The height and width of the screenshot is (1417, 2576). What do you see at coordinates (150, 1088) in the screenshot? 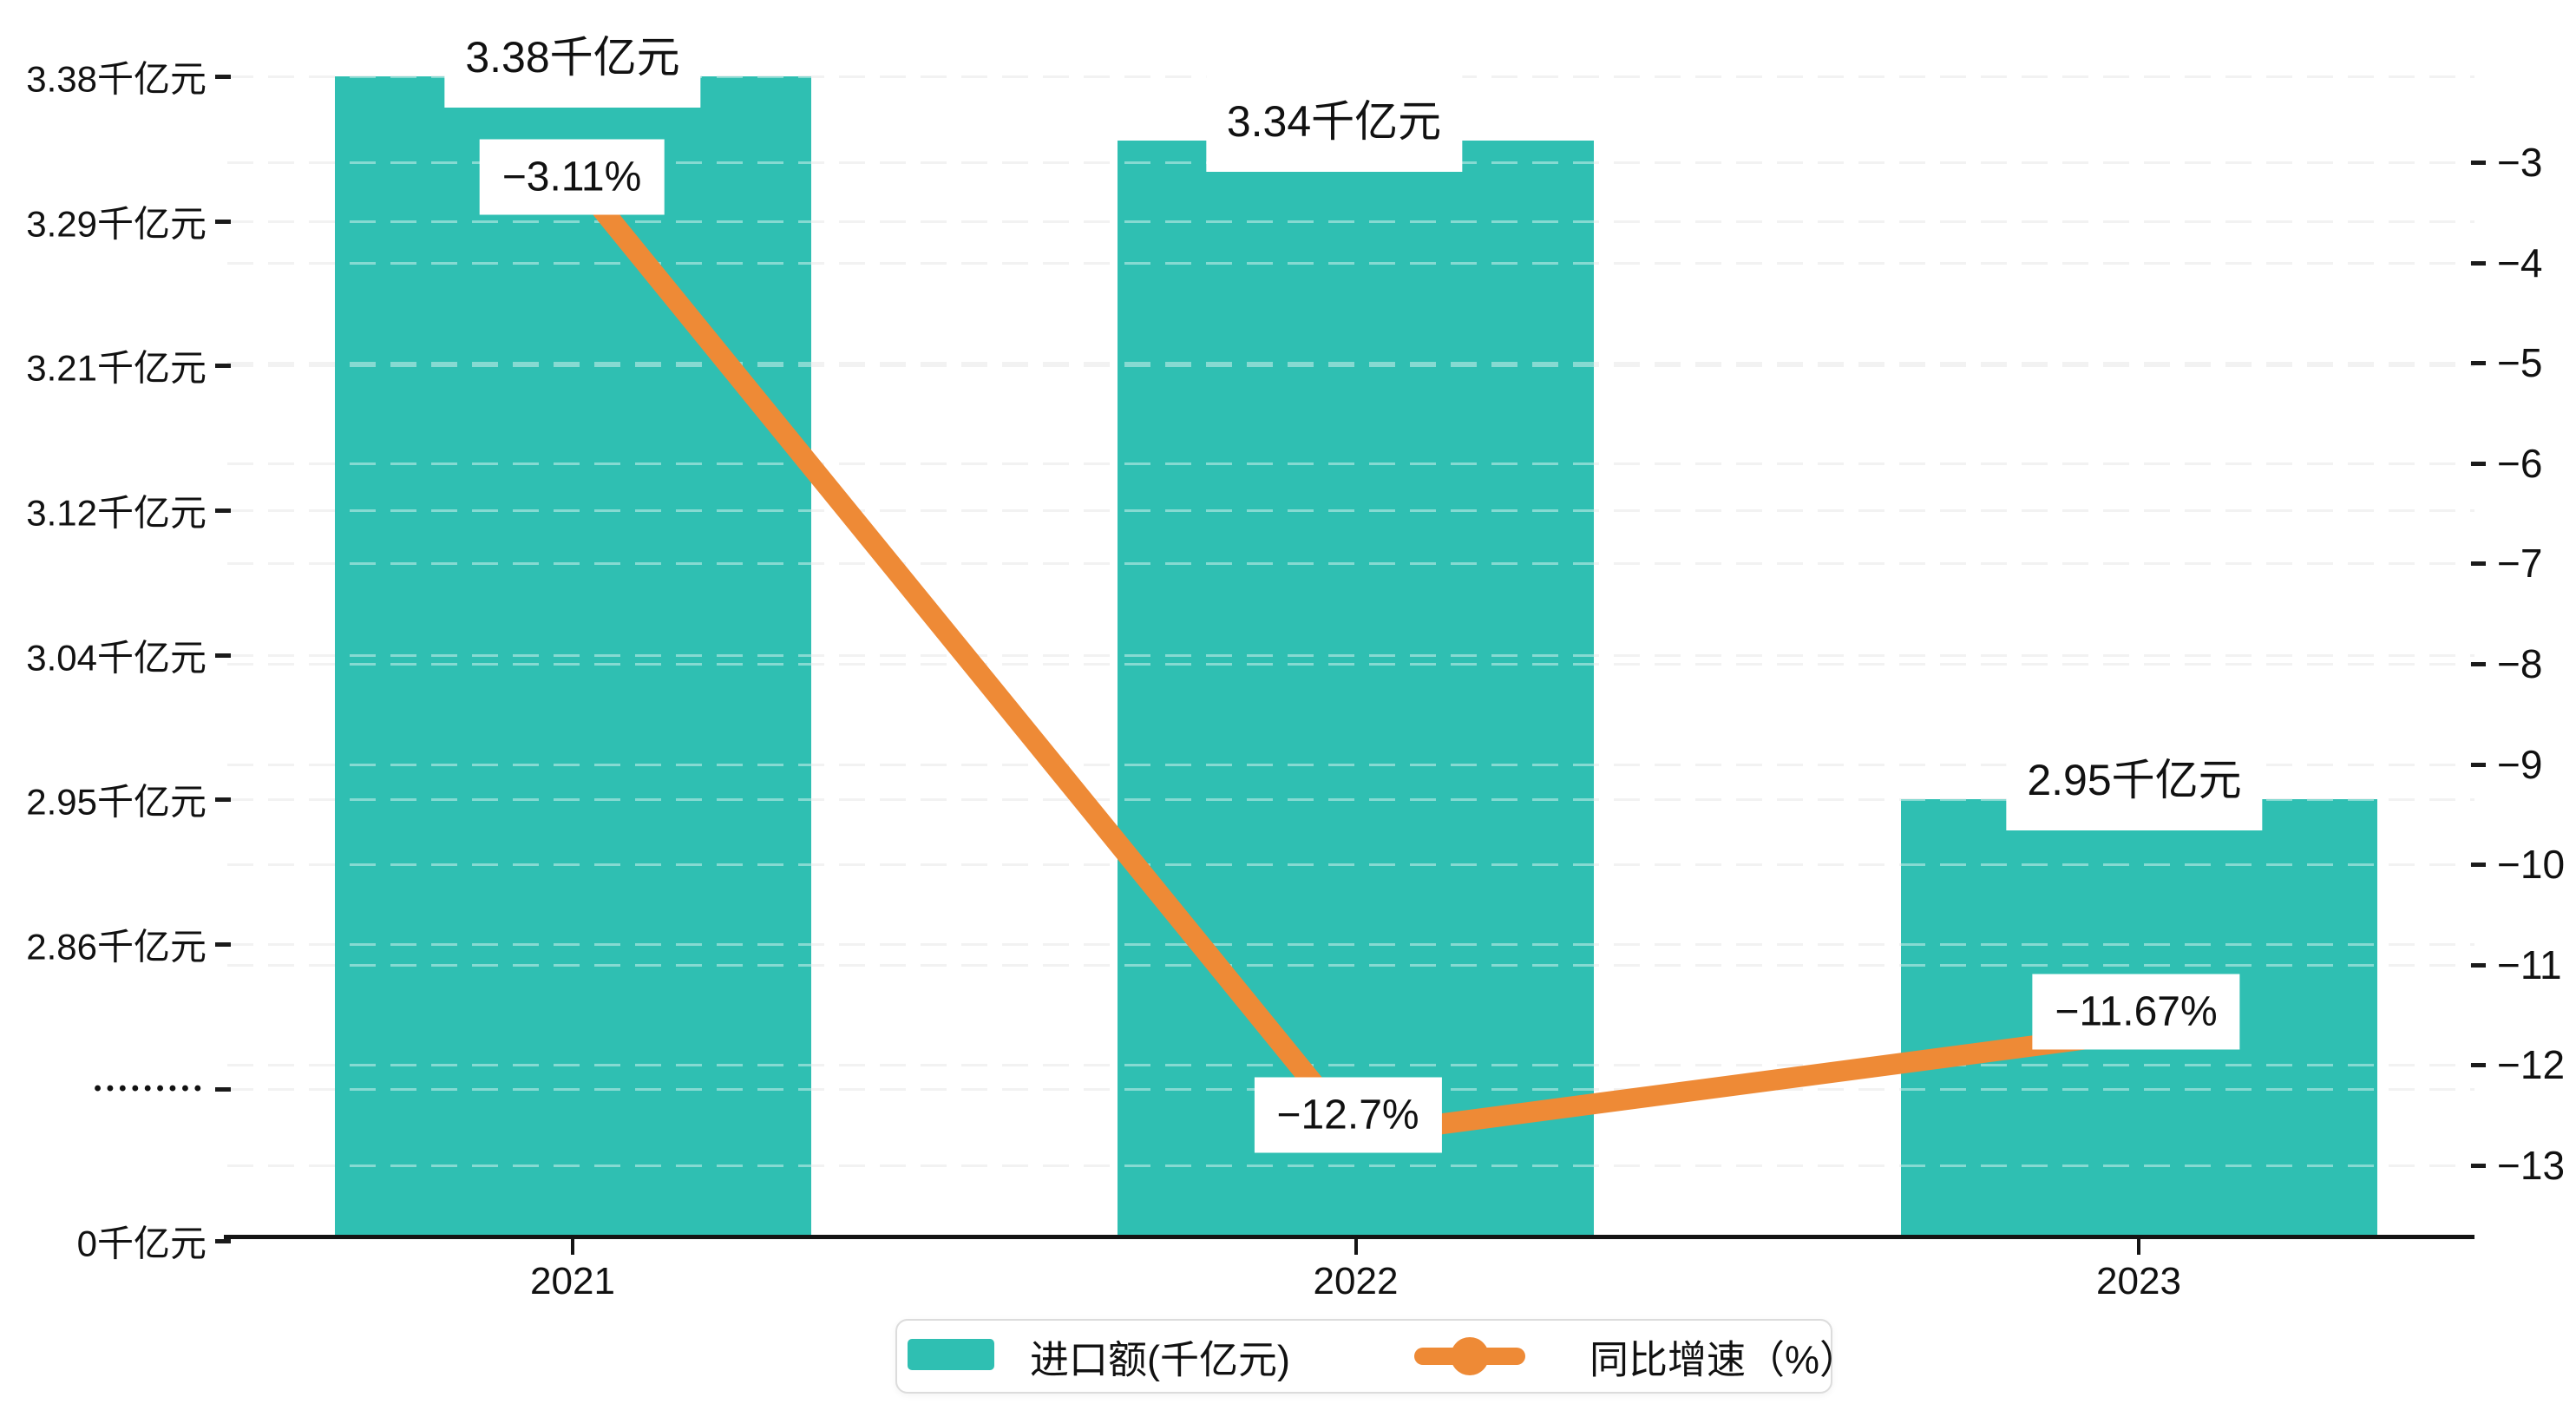
I see `left-axis-scale-break: •••••••••` at bounding box center [150, 1088].